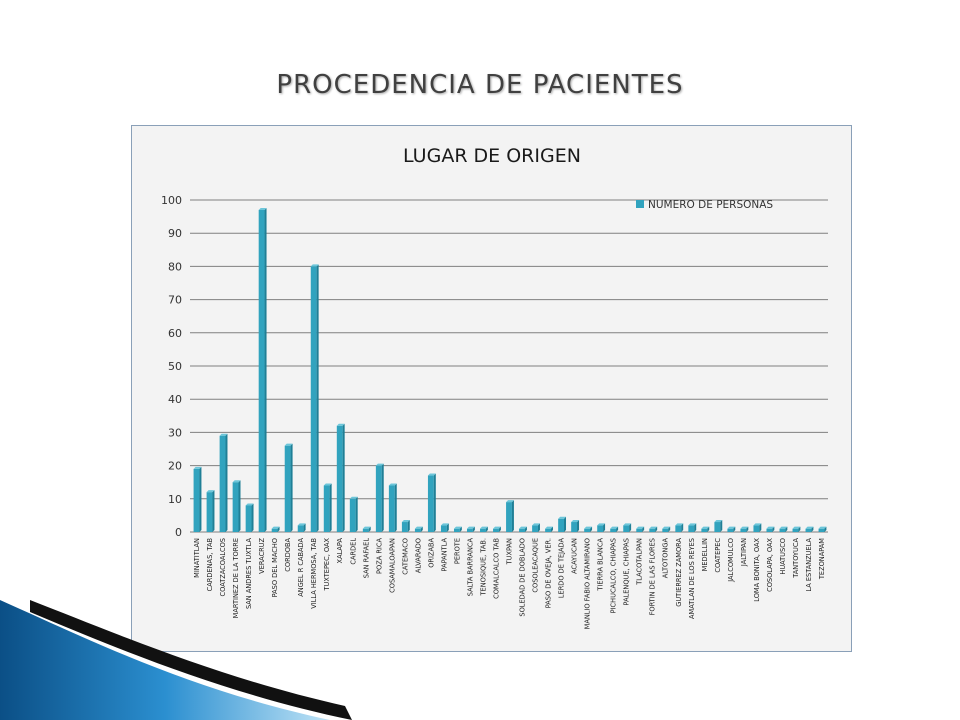  Describe the element at coordinates (175, 399) in the screenshot. I see `y-tick-label: 40` at that location.